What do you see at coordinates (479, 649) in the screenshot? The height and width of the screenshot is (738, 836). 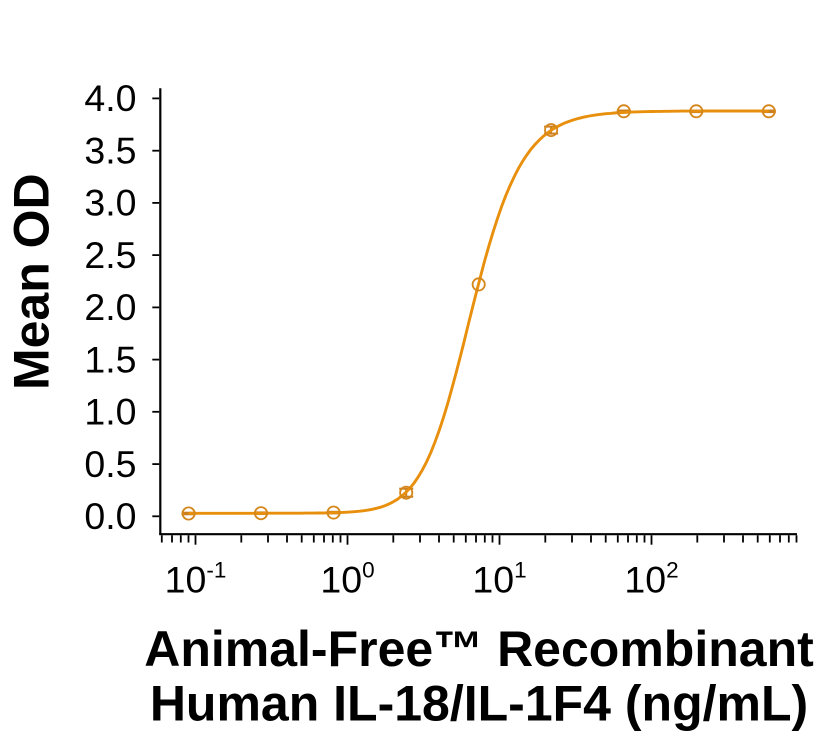 I see `svg-text: Animal-Free™ Recombinant` at bounding box center [479, 649].